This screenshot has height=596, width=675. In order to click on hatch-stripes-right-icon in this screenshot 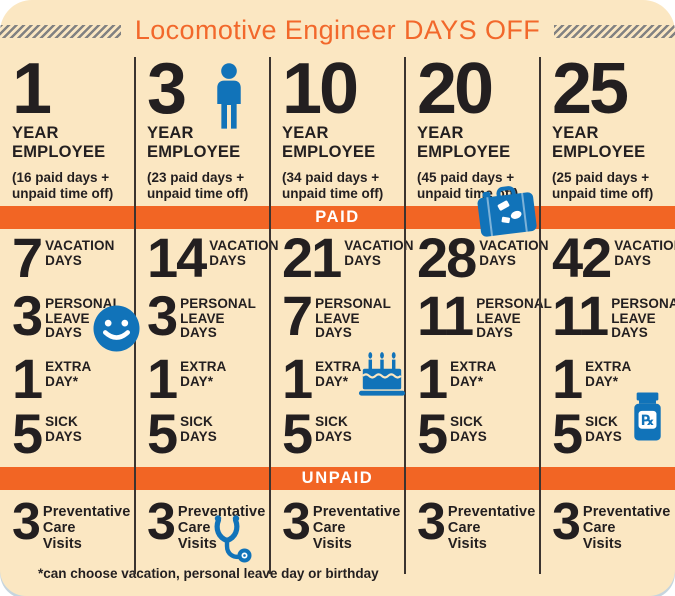, I will do `click(614, 31)`.